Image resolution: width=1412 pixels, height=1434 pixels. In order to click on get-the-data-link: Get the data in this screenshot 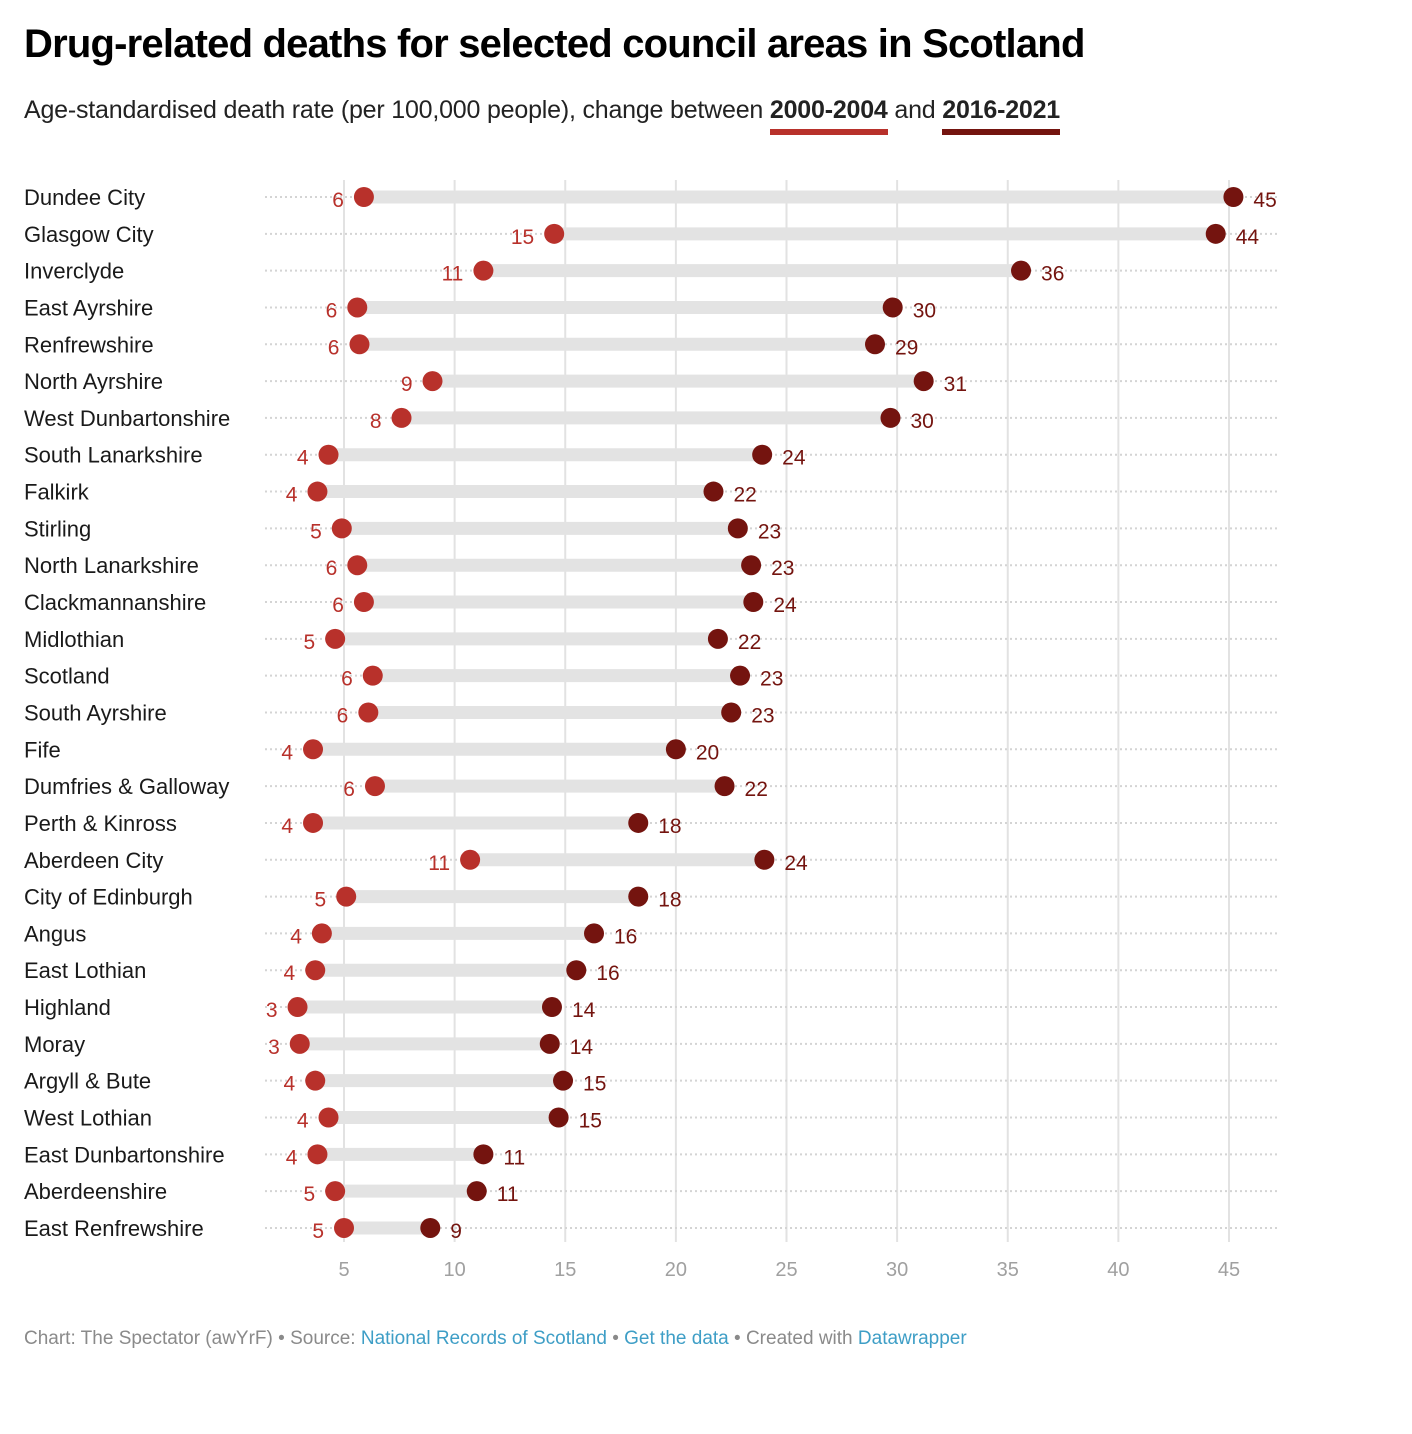, I will do `click(676, 1338)`.